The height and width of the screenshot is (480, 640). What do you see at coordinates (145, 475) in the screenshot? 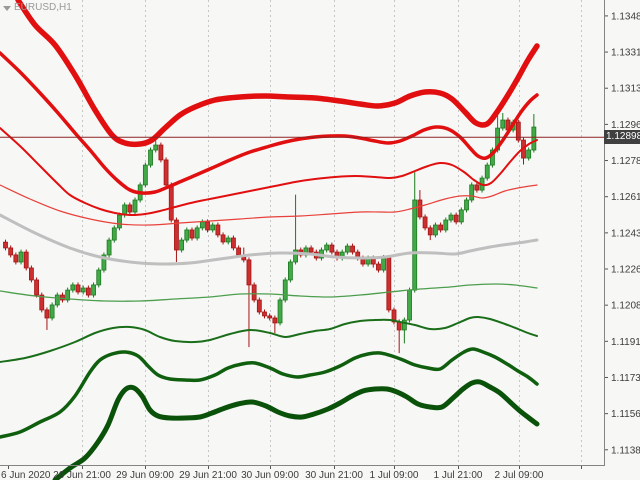
I see `time-axis-label: 29 Jun 09:00` at bounding box center [145, 475].